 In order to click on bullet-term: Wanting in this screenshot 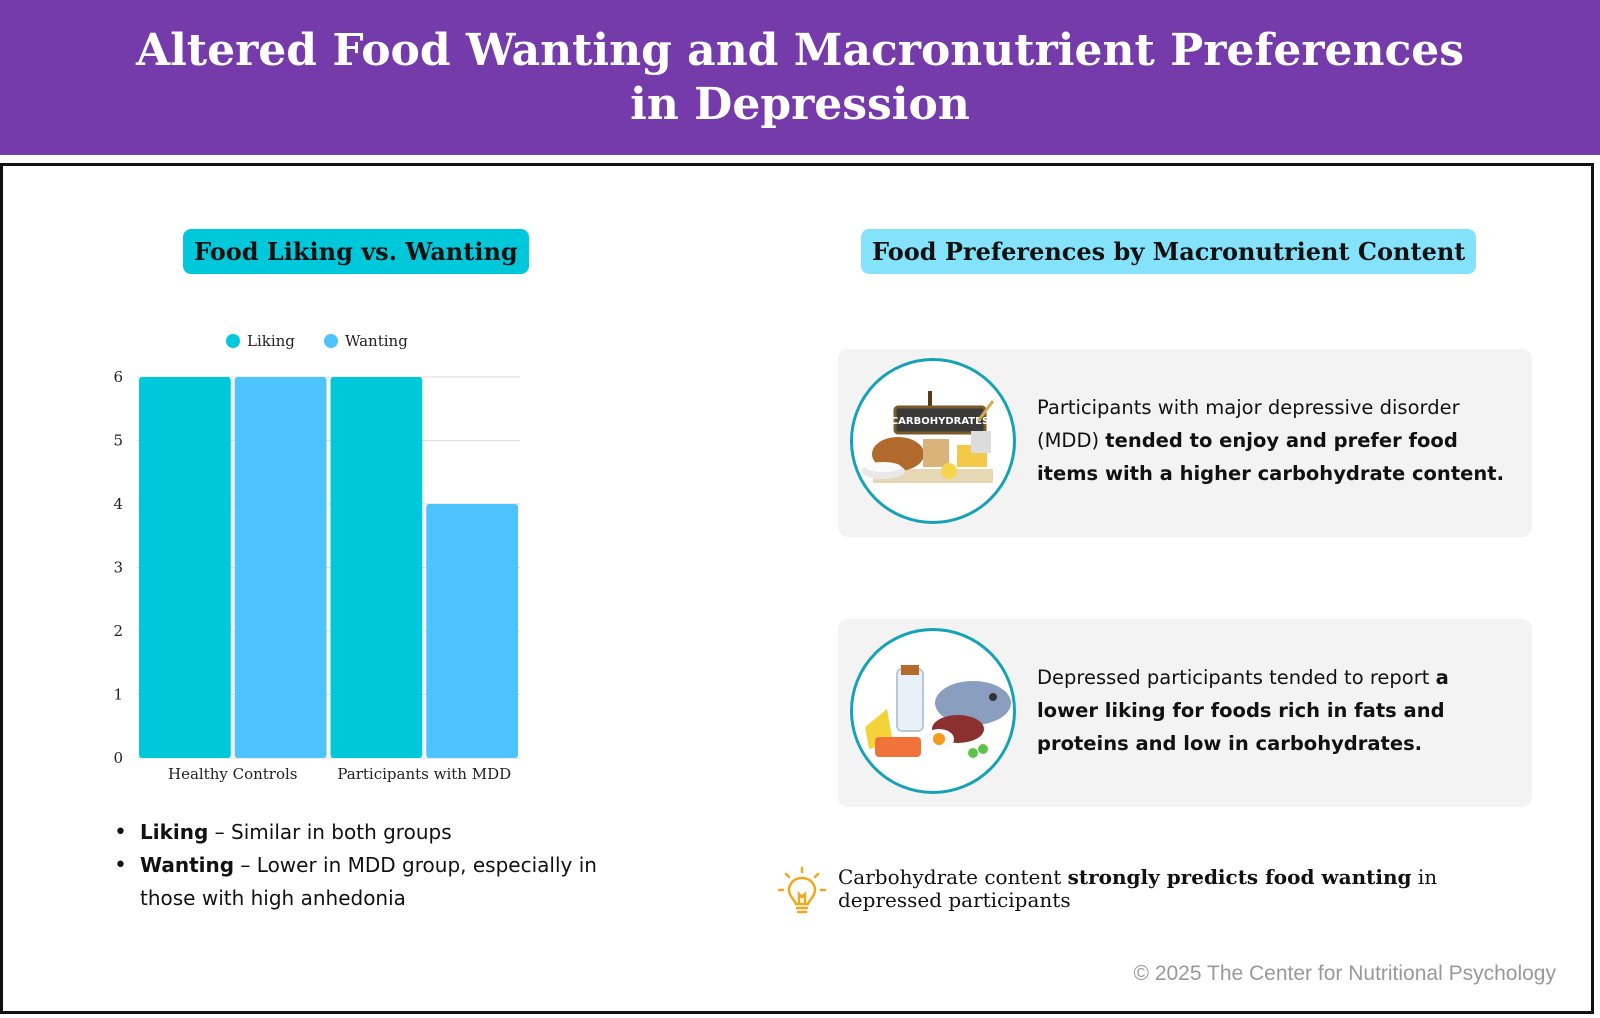, I will do `click(187, 865)`.